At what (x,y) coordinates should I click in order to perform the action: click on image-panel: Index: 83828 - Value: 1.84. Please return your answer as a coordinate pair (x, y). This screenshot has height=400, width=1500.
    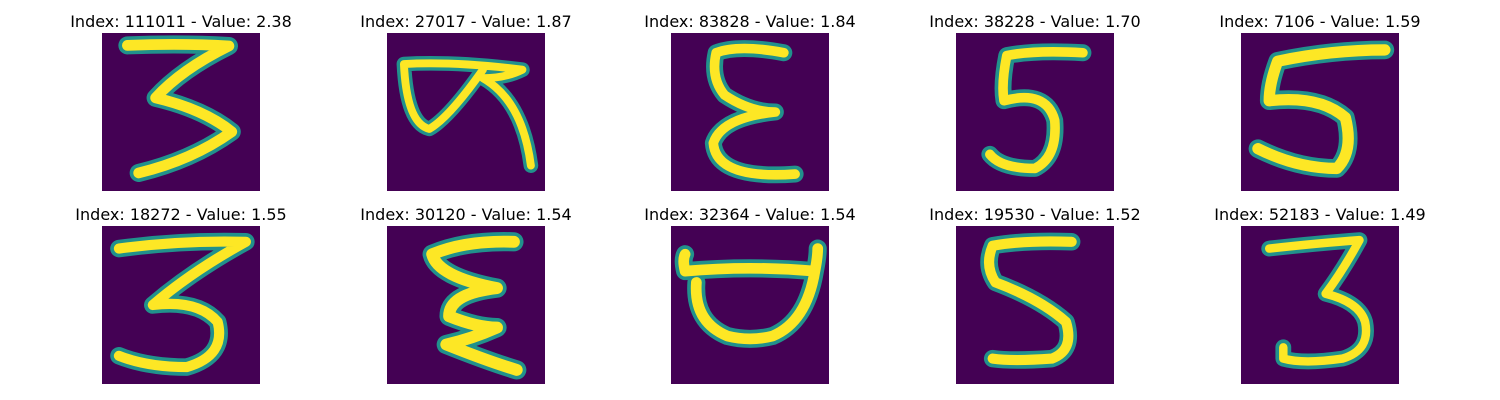
    Looking at the image, I should click on (750, 101).